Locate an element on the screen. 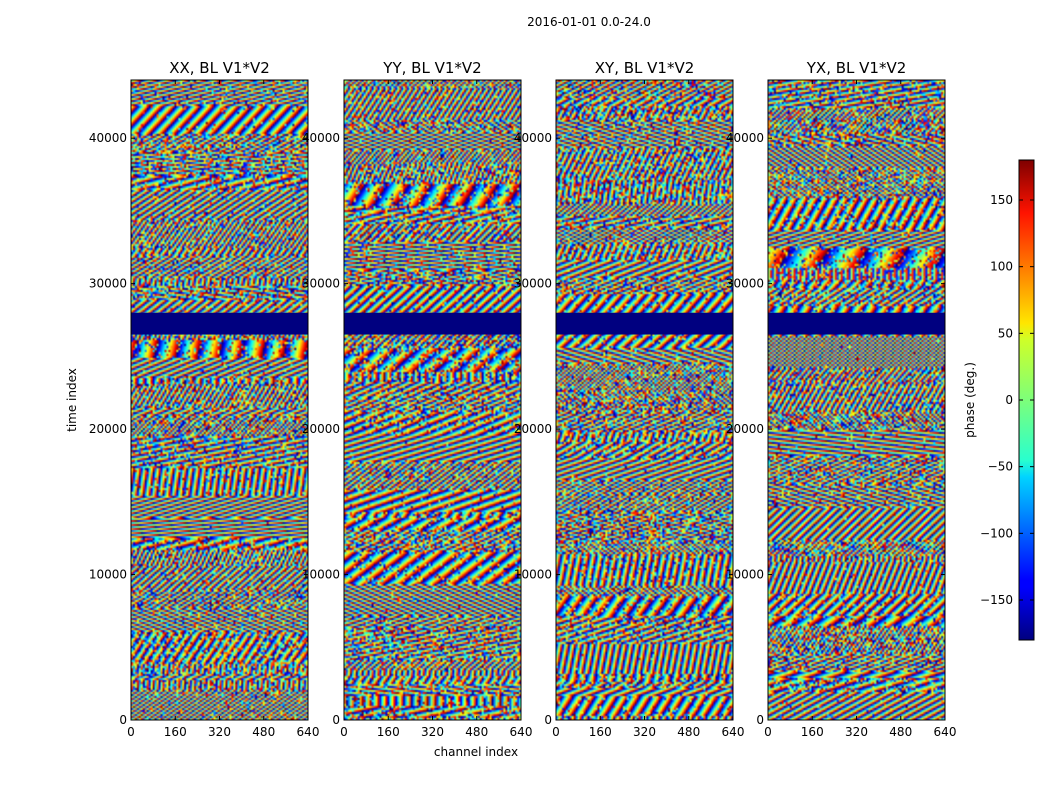 This screenshot has width=1050, height=800. colorbar-ticks: −150 −100 −50 0 50 100 150 is located at coordinates (1007, 400).